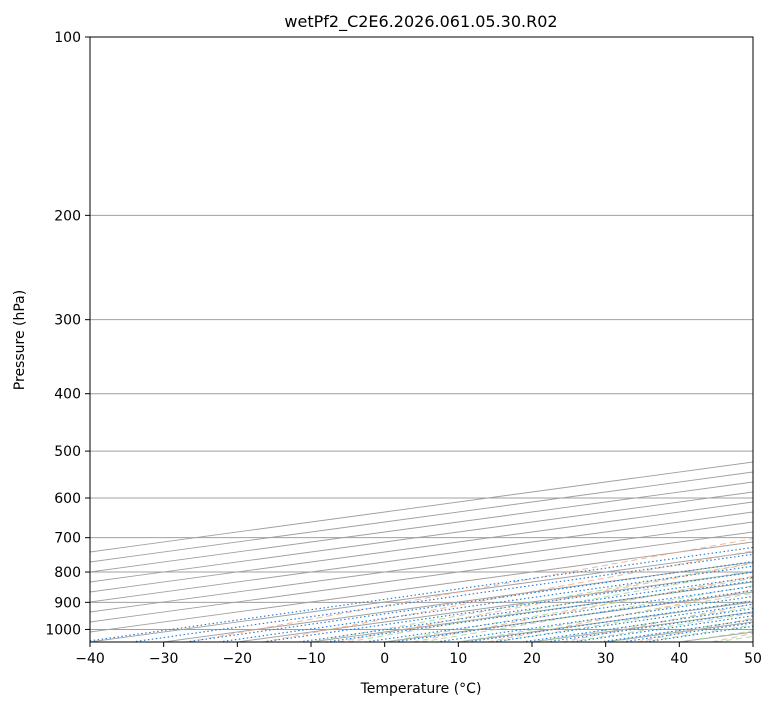 The image size is (775, 708). Describe the element at coordinates (67, 395) in the screenshot. I see `y-tick-label: 400` at that location.